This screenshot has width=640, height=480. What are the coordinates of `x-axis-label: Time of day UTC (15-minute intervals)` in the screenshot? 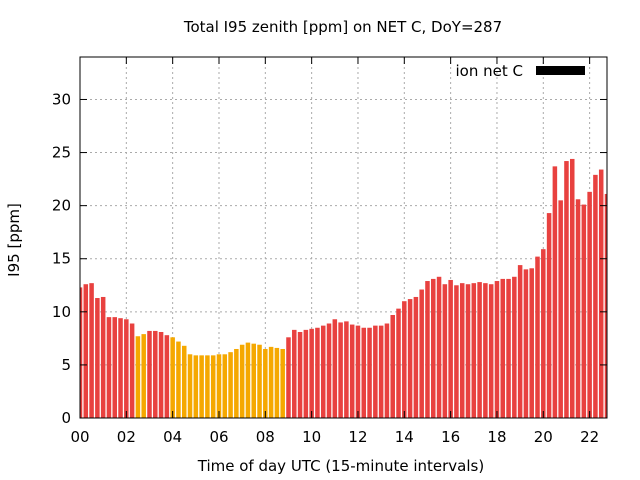 It's located at (340, 466).